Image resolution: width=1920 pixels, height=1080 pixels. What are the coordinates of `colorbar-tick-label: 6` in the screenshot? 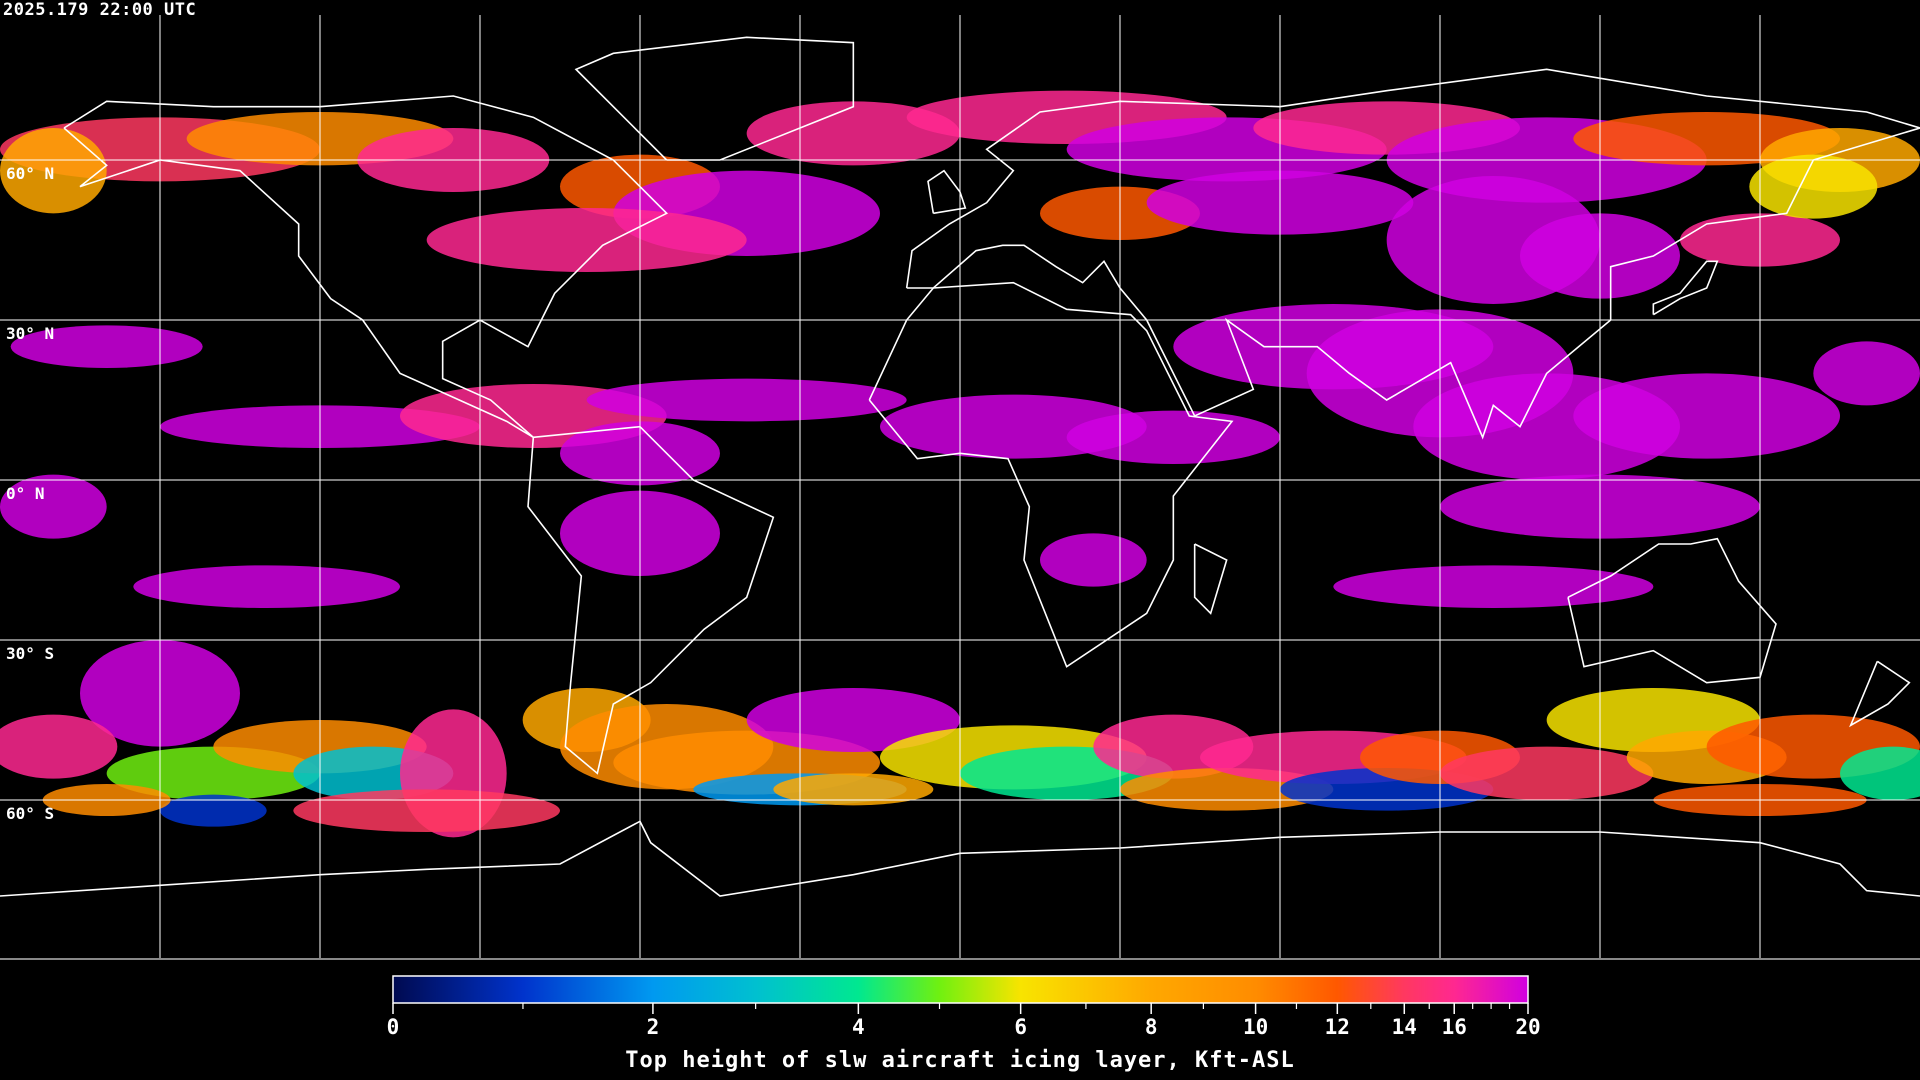 It's located at (1020, 1027).